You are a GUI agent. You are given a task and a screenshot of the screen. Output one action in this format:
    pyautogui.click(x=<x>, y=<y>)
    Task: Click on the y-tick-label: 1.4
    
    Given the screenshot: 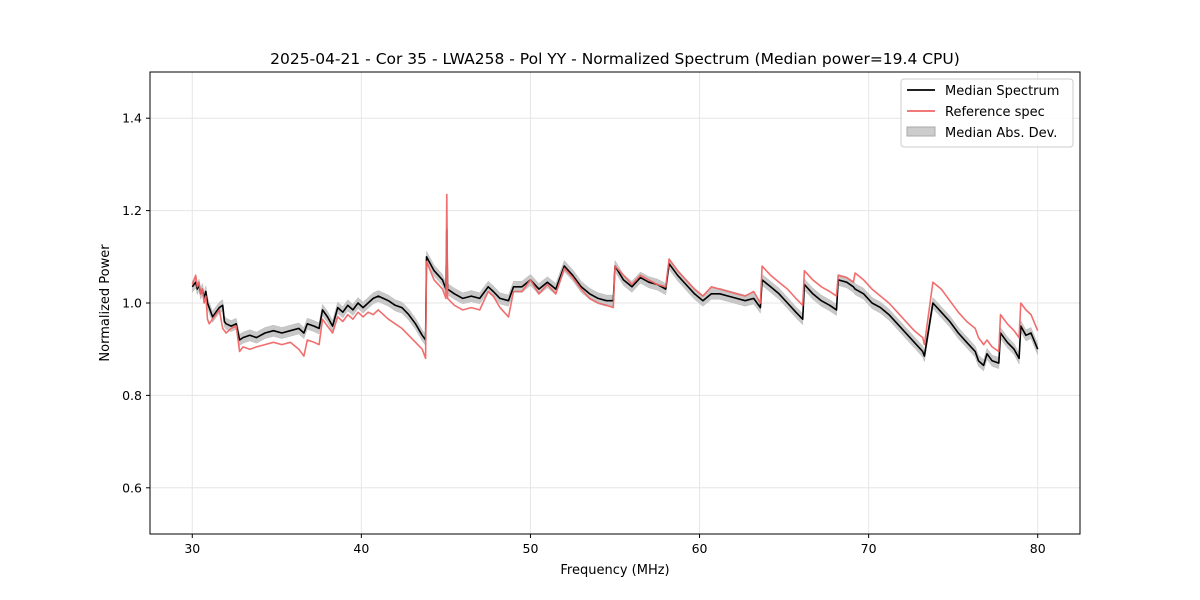 What is the action you would take?
    pyautogui.click(x=132, y=118)
    